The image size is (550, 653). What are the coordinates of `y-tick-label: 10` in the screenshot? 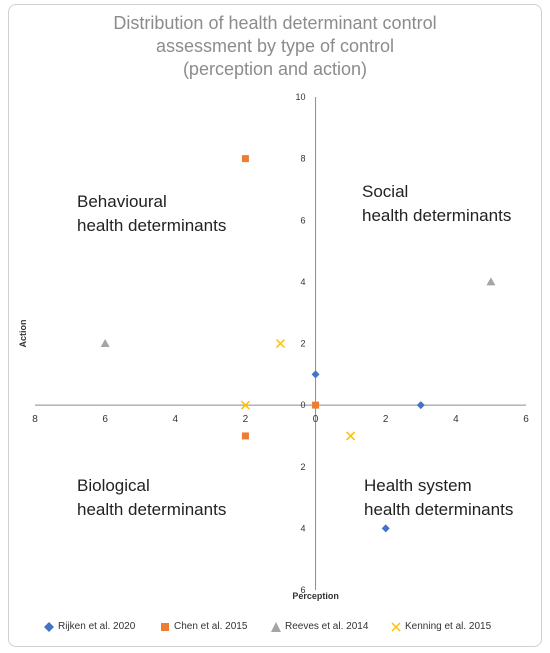 It's located at (301, 97).